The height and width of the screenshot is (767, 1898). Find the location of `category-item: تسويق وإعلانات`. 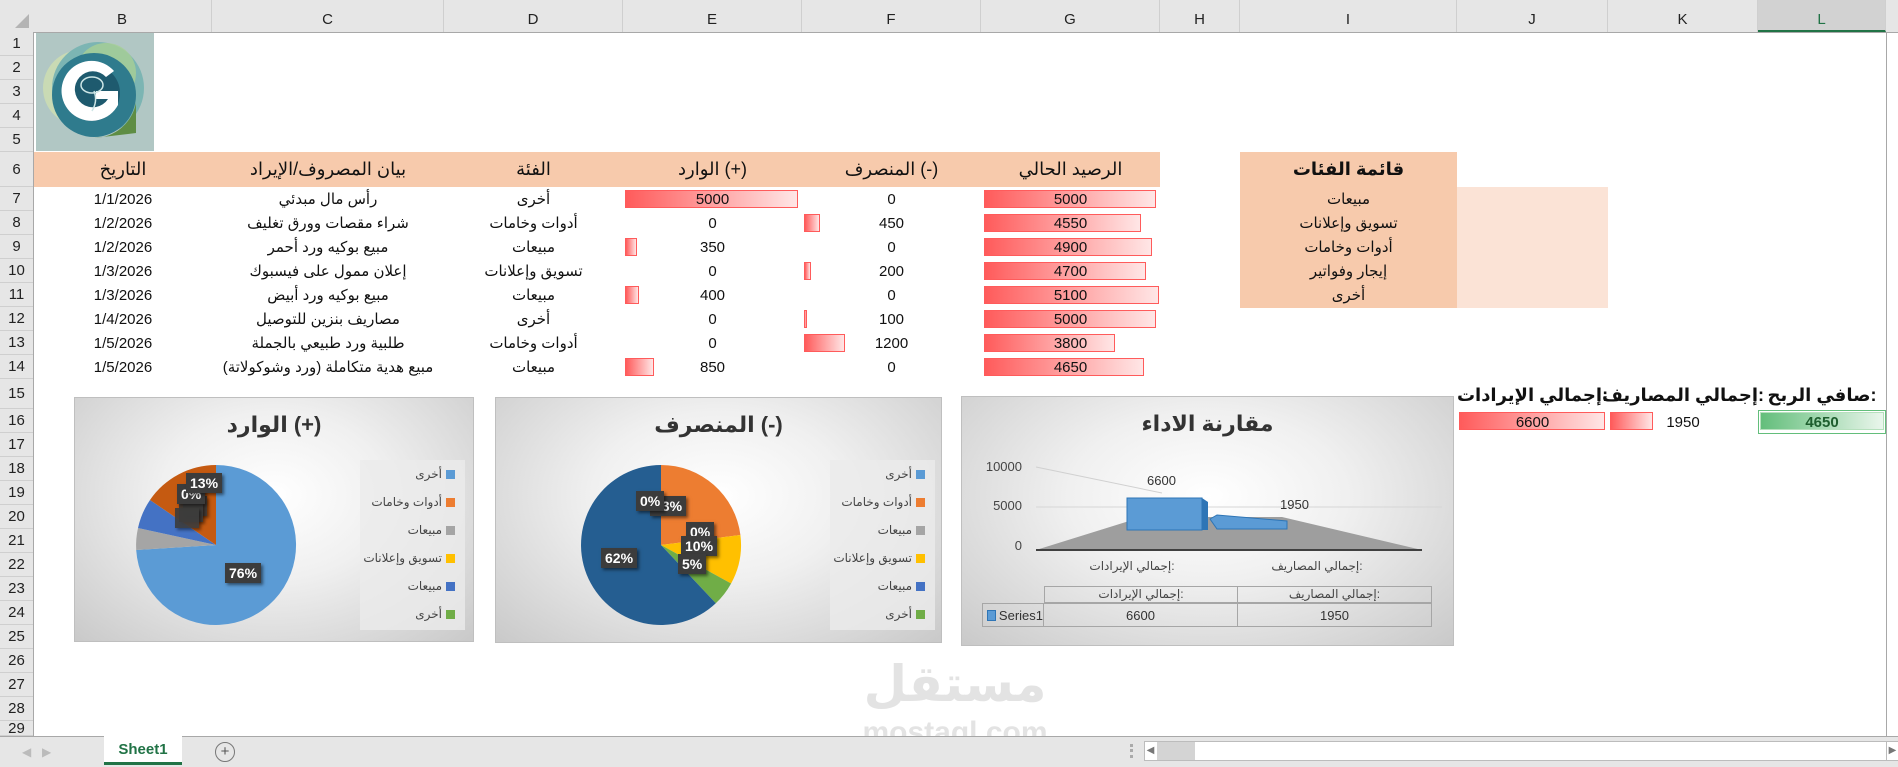

category-item: تسويق وإعلانات is located at coordinates (1348, 223).